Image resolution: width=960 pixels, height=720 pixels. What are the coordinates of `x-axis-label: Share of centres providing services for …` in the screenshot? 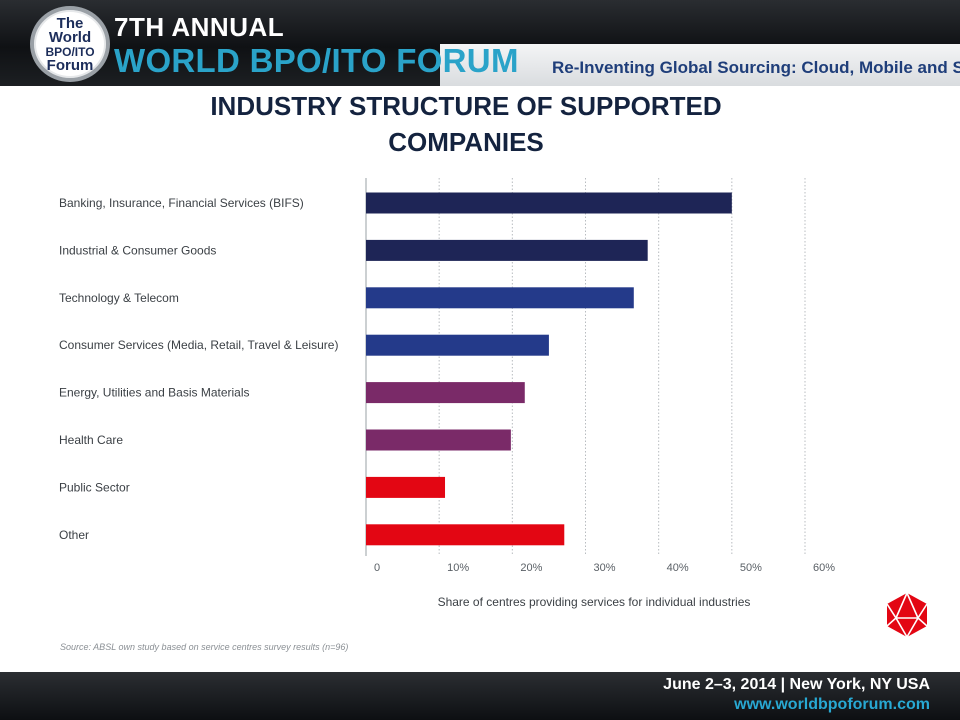 It's located at (594, 602).